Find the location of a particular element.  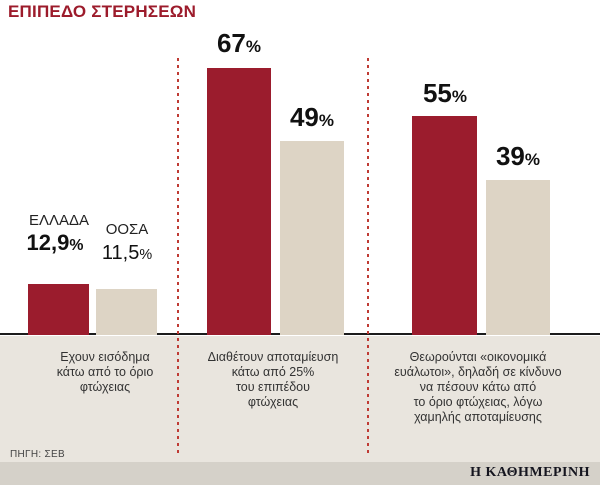

value-greece-poverty-income: 12,9% is located at coordinates (55, 243).